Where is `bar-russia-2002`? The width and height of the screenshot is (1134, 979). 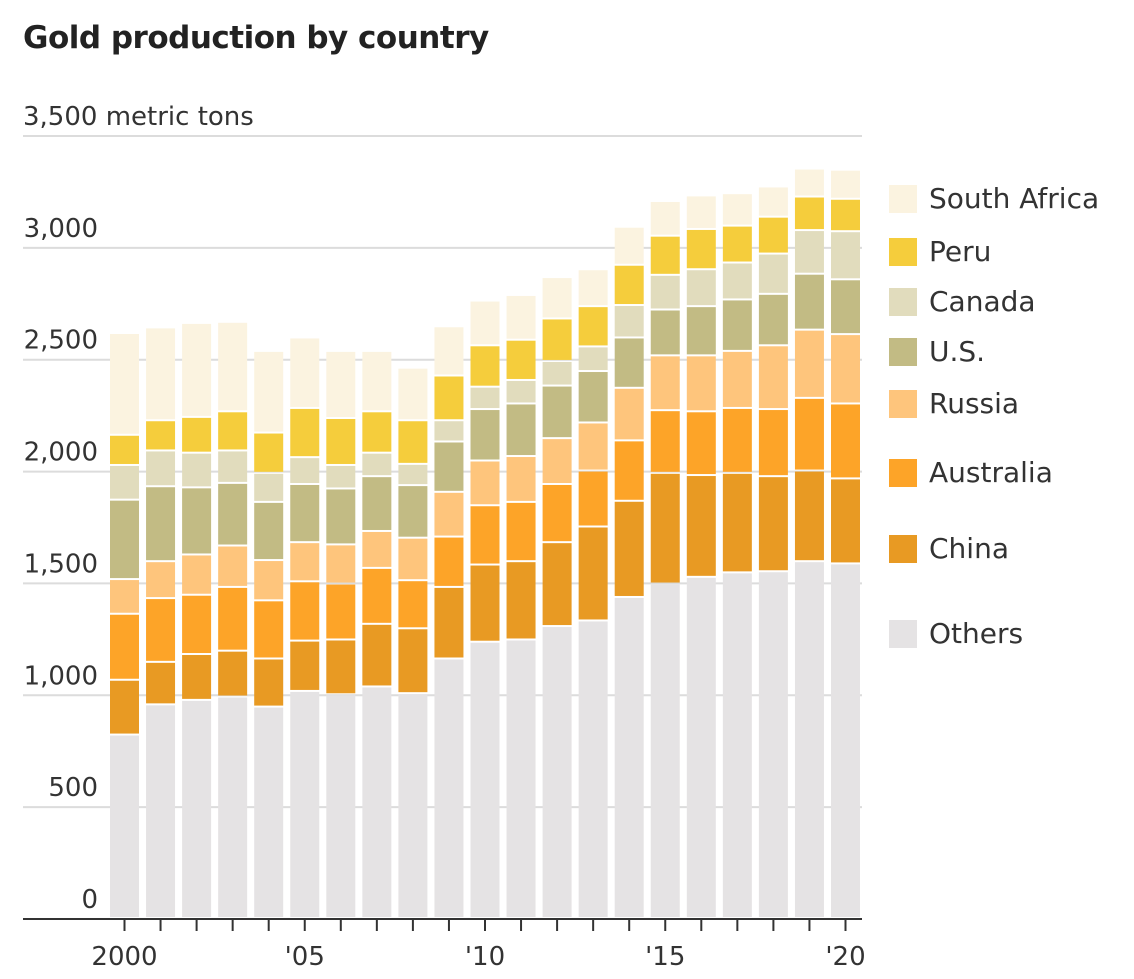
bar-russia-2002 is located at coordinates (197, 574).